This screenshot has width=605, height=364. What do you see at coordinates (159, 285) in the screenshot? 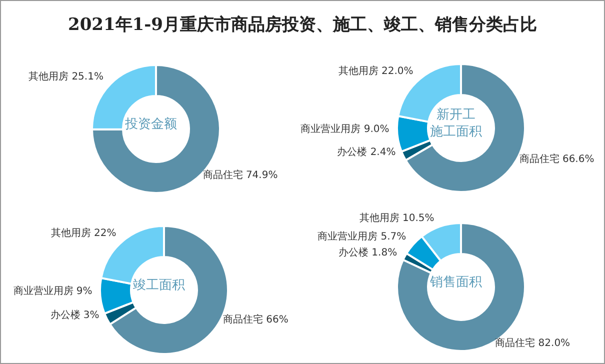
I see `text: 竣工面积` at bounding box center [159, 285].